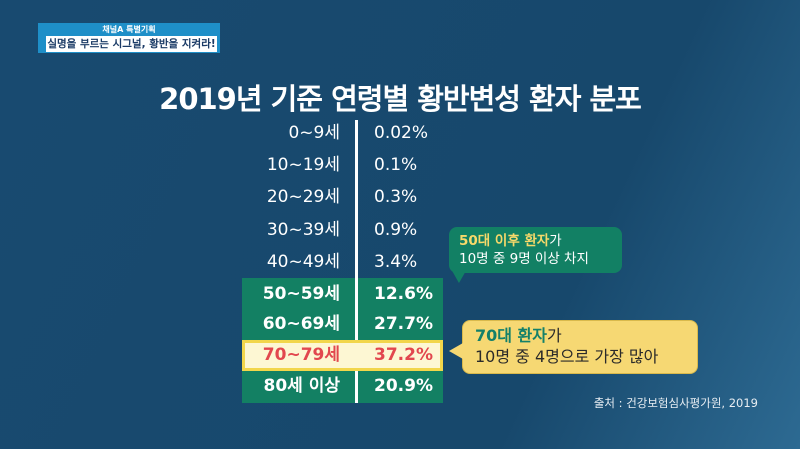  What do you see at coordinates (301, 355) in the screenshot?
I see `age-label: 70~79세` at bounding box center [301, 355].